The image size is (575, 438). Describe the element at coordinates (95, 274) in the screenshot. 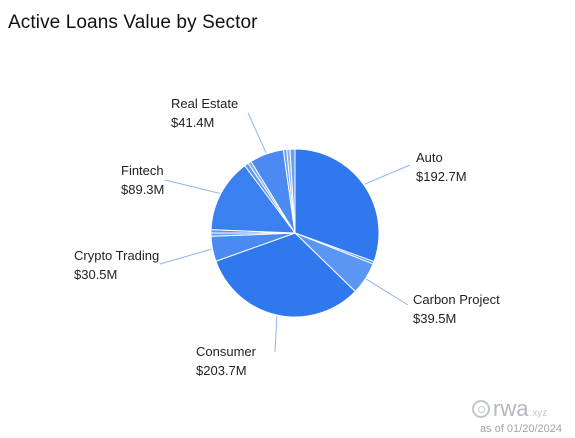

I see `slice-label-value: $30.5M` at that location.